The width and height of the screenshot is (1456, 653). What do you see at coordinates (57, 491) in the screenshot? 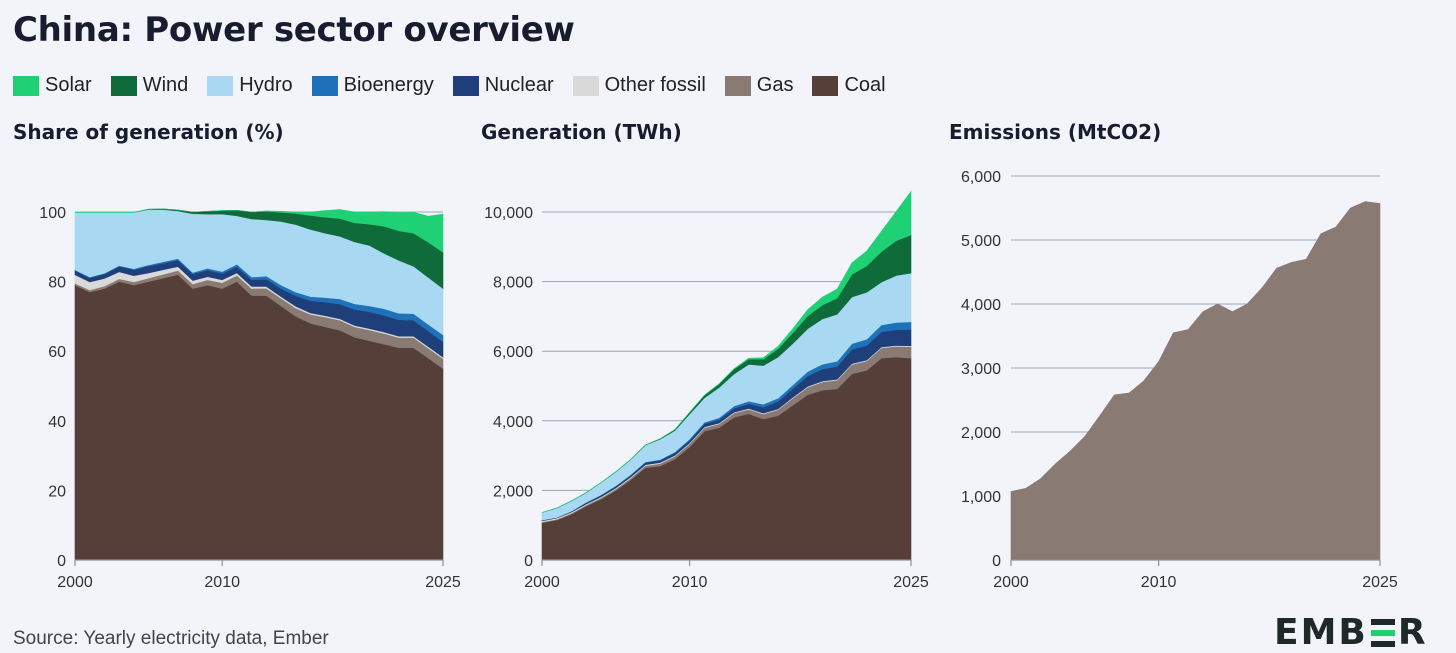
I see `y-tick-label: 20` at bounding box center [57, 491].